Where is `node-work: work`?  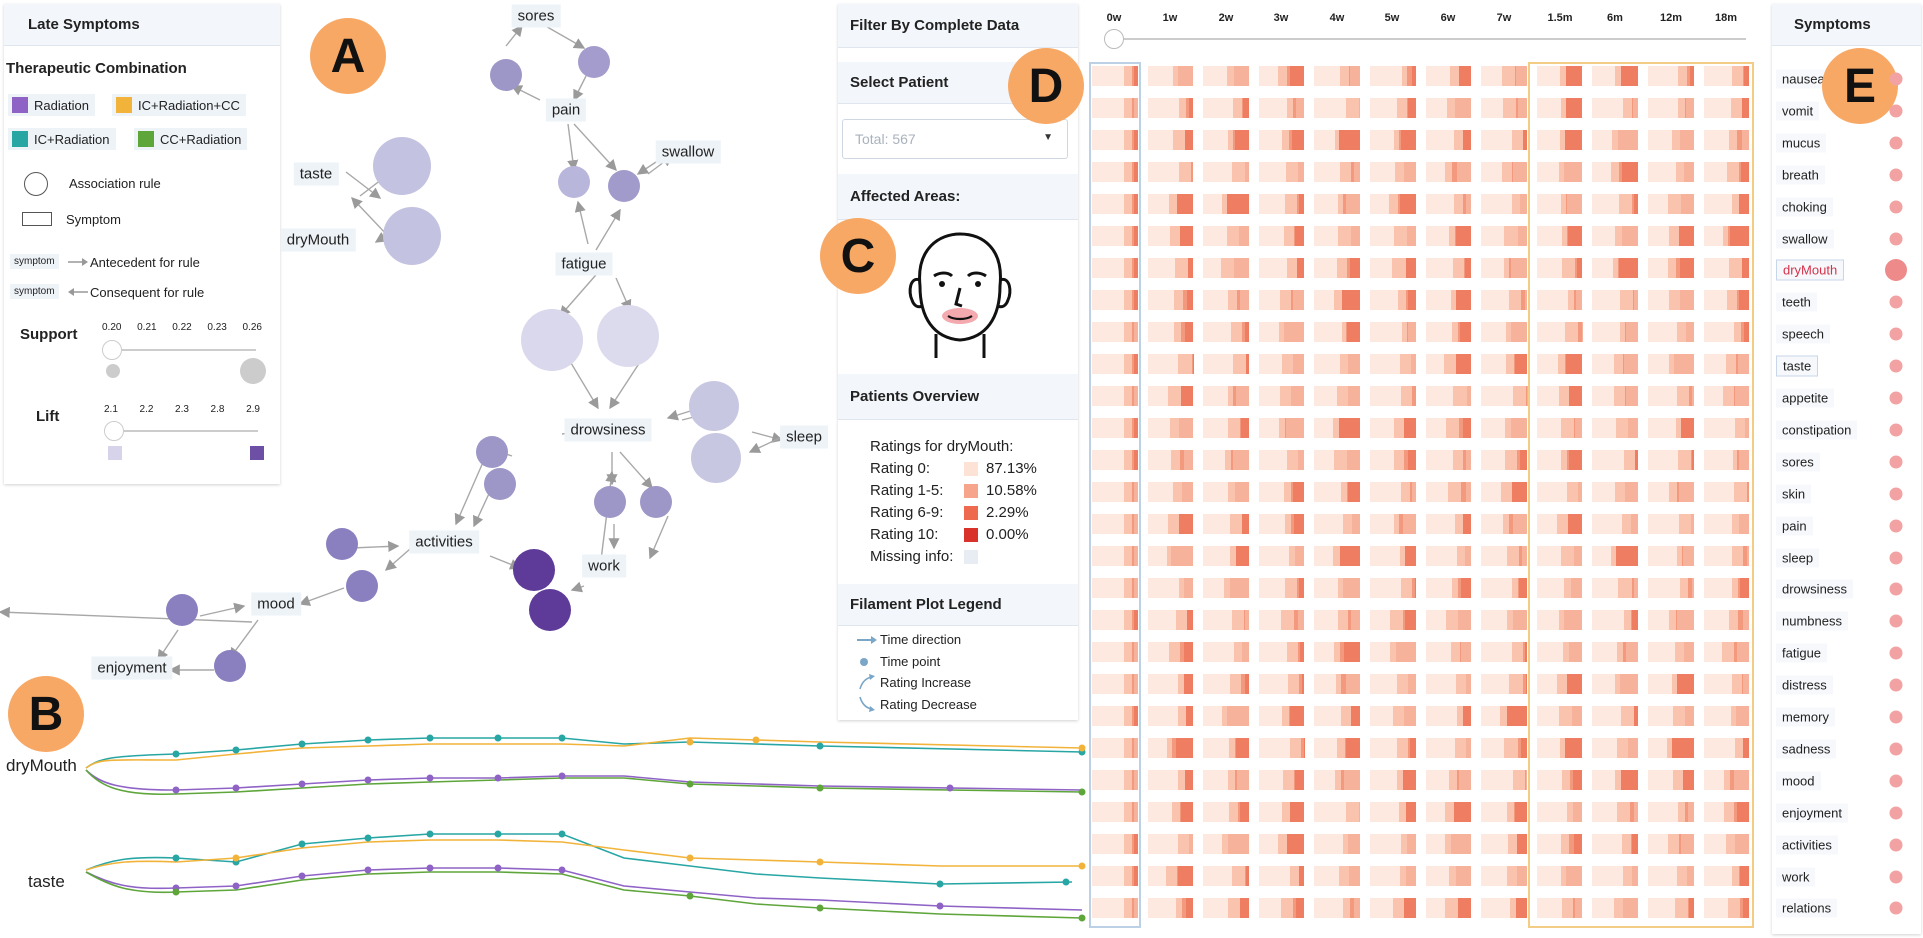 node-work: work is located at coordinates (604, 566).